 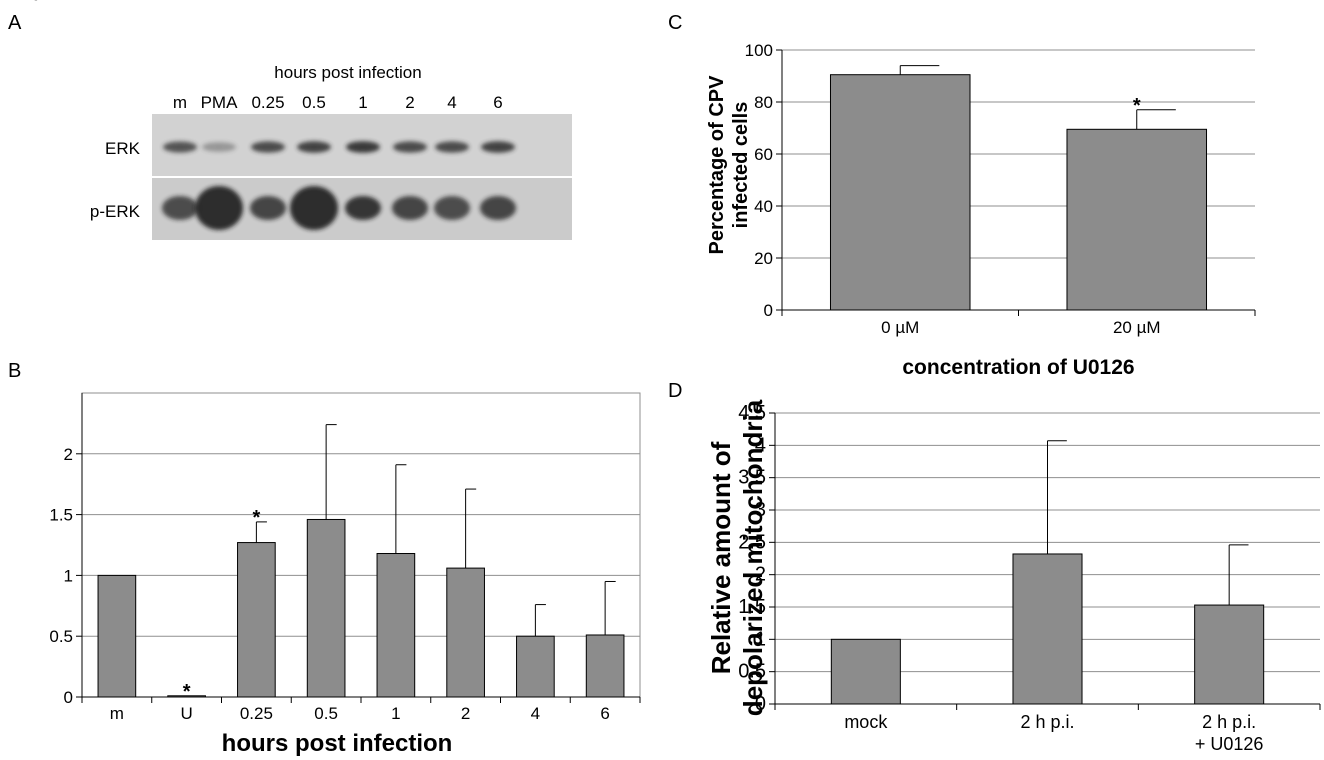 I want to click on y-tick-label: 3, so click(x=760, y=510).